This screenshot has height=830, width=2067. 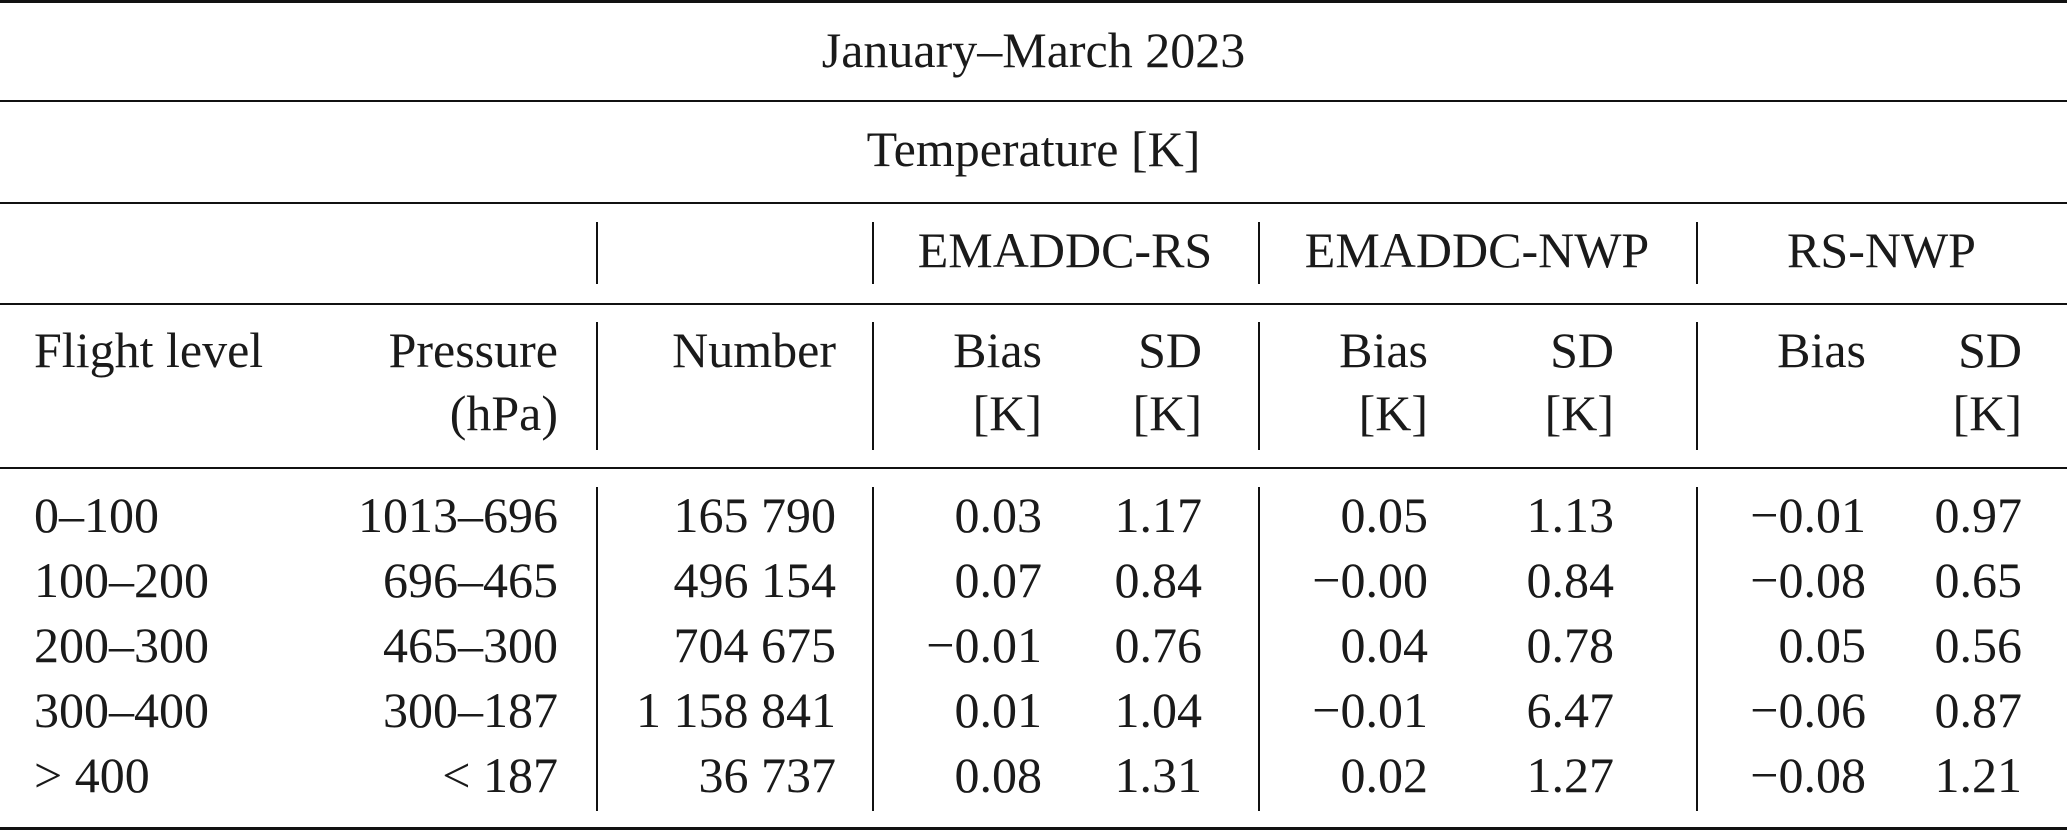 I want to click on cell-emaddc-rs-bias: 0.08, so click(x=998, y=775).